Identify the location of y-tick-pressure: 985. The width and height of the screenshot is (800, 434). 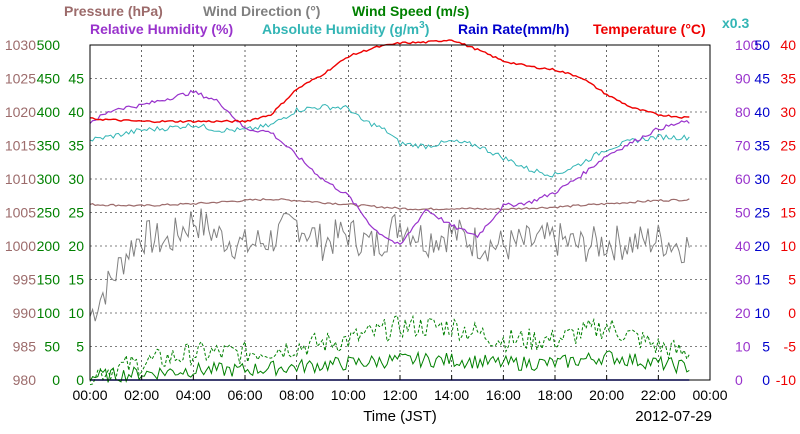
(25, 347).